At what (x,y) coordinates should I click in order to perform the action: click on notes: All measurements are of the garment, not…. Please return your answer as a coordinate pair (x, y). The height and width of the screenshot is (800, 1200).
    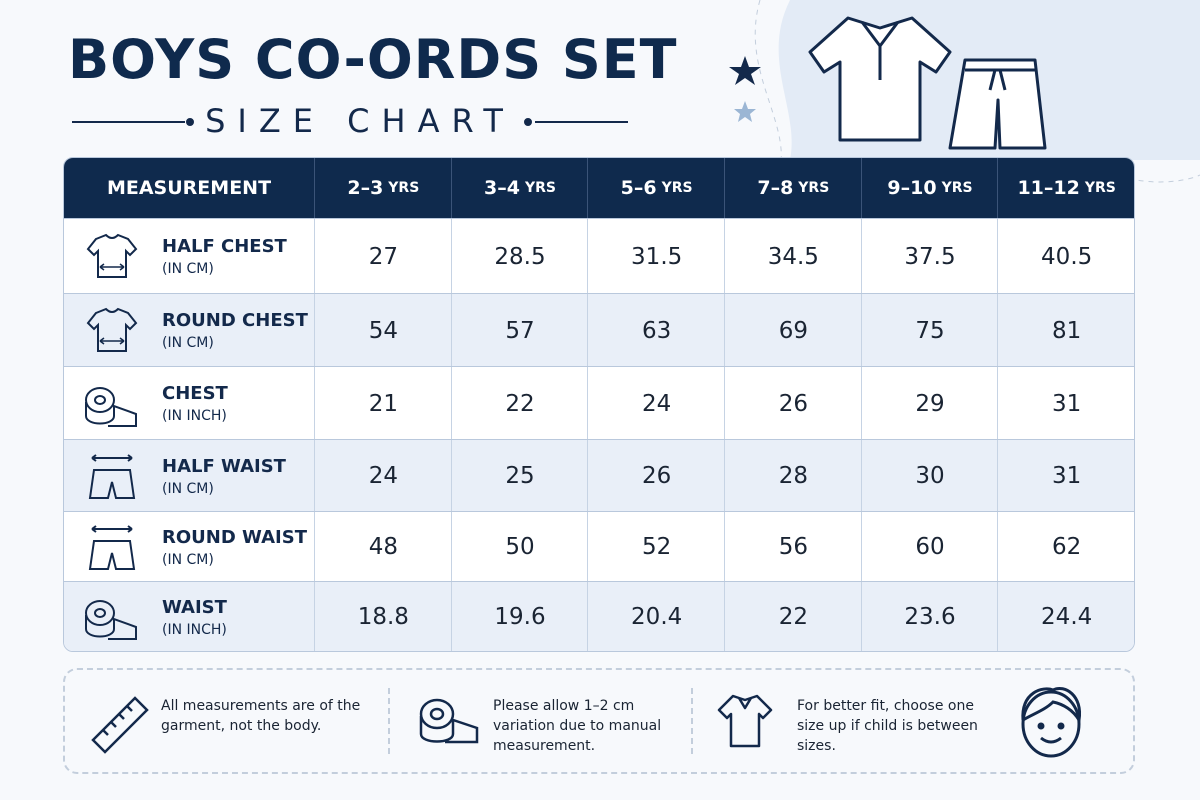
    Looking at the image, I should click on (599, 721).